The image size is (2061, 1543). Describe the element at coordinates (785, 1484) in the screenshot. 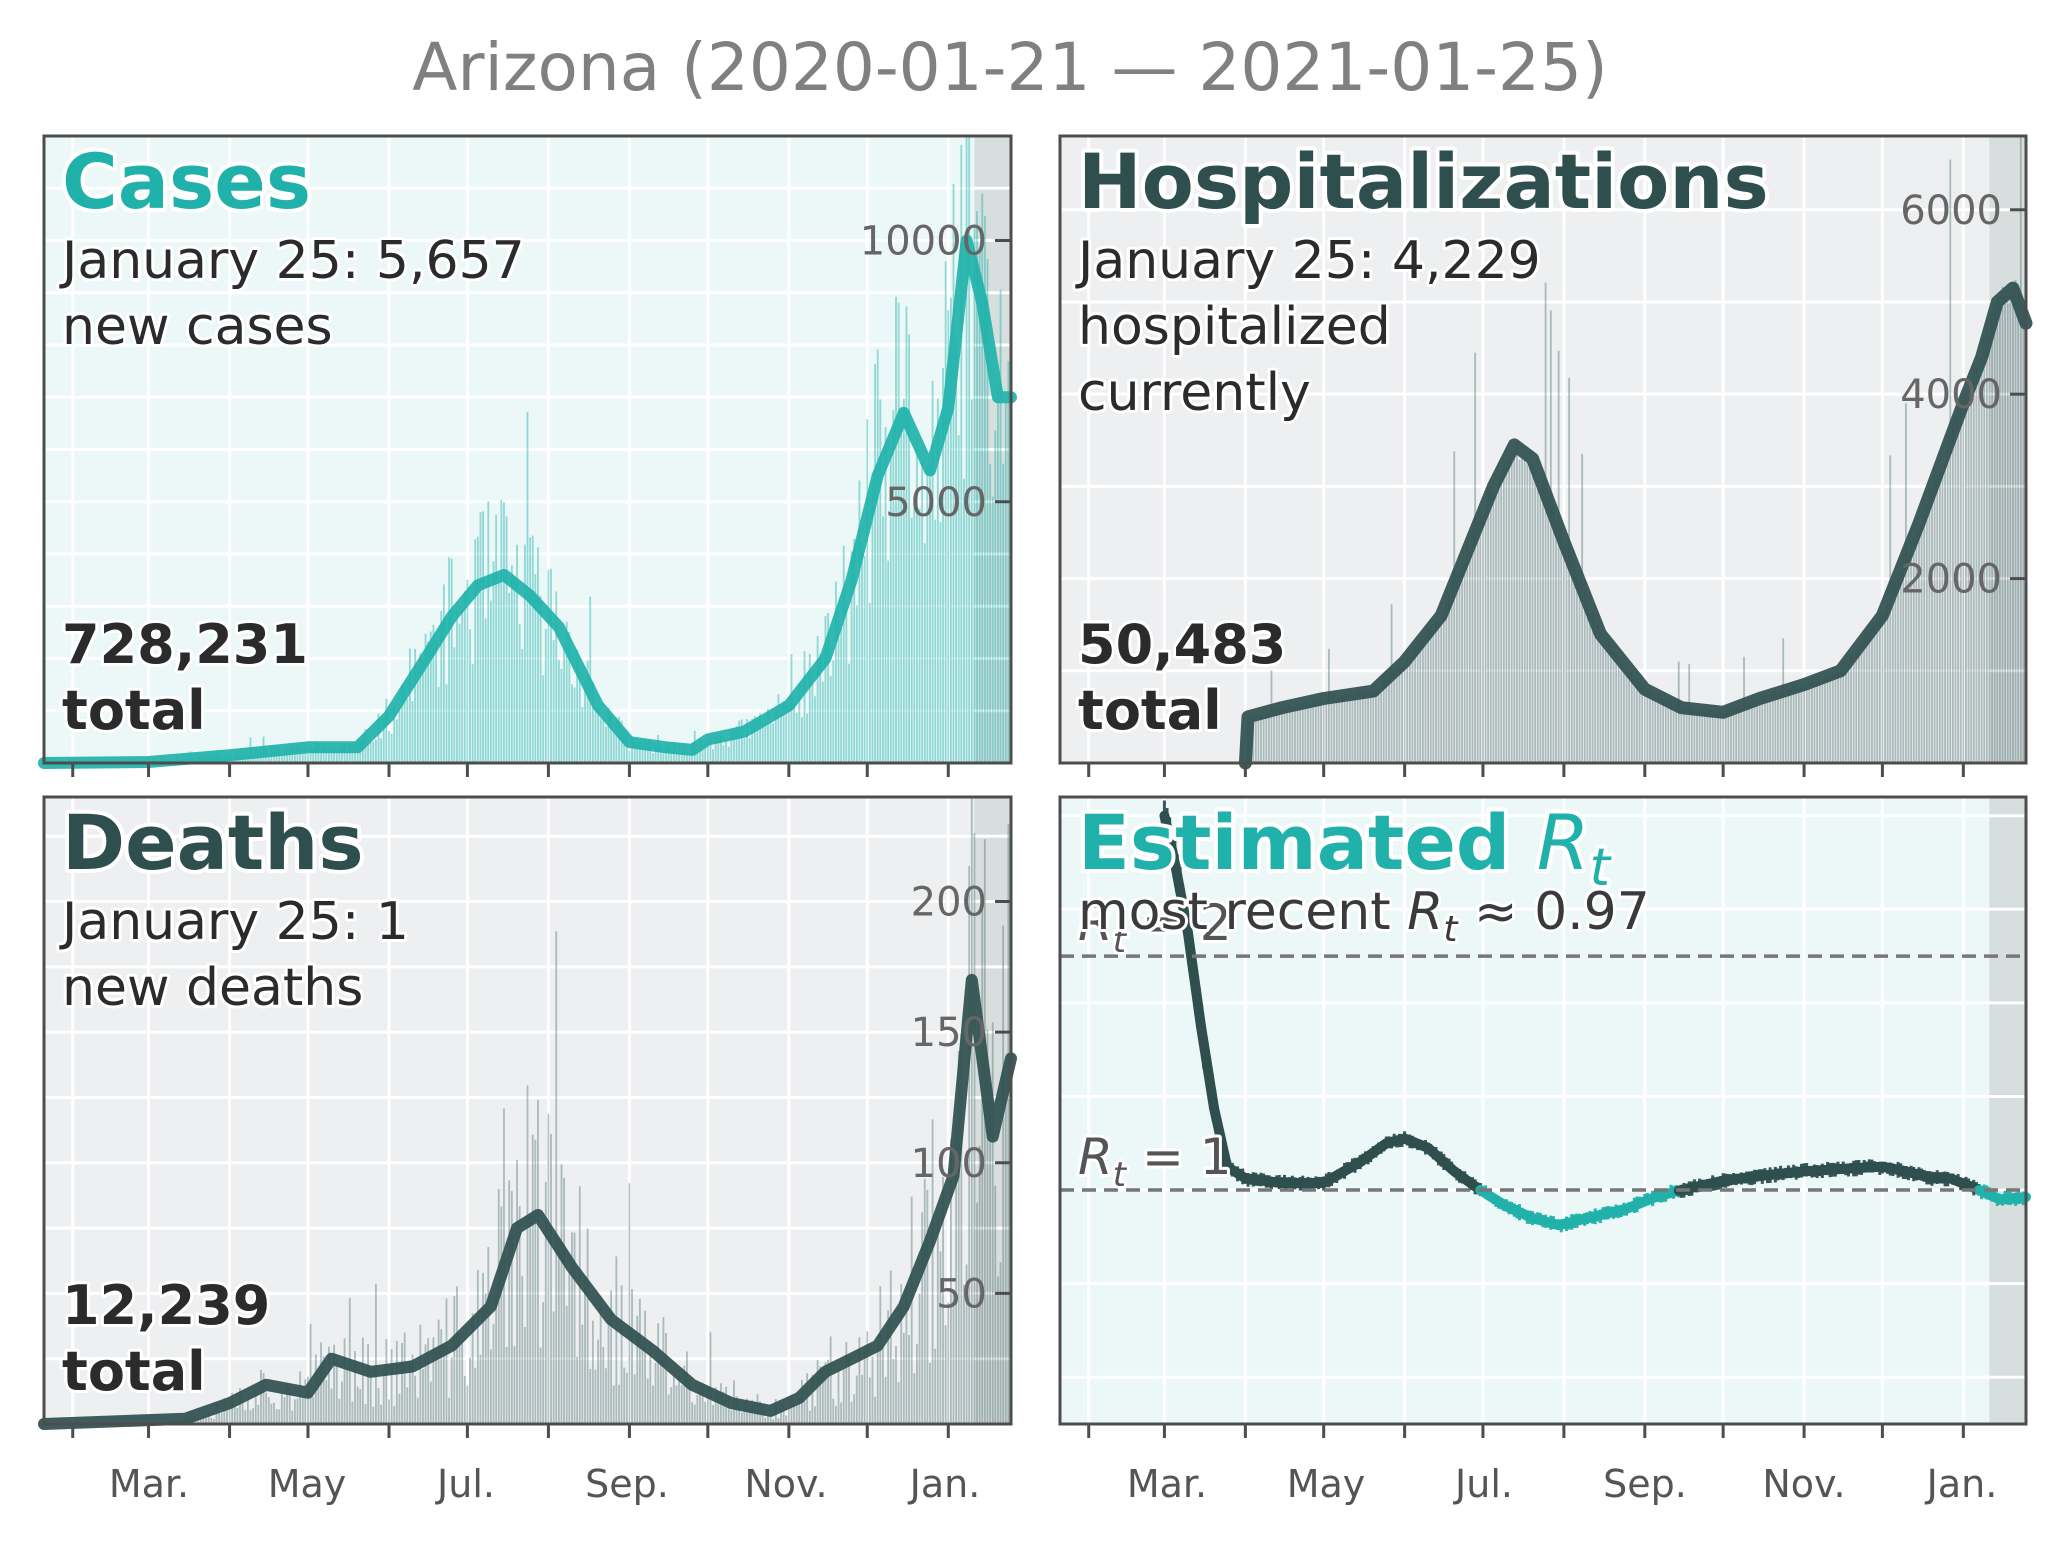

I see `month-label-nov-left: Nov.` at that location.